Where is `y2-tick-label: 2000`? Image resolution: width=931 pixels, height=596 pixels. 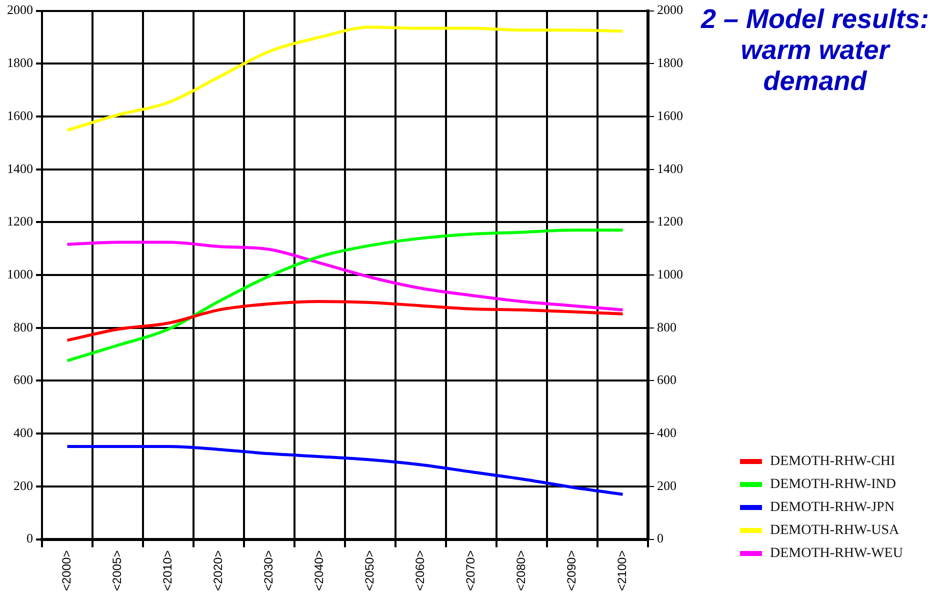
y2-tick-label: 2000 is located at coordinates (670, 10).